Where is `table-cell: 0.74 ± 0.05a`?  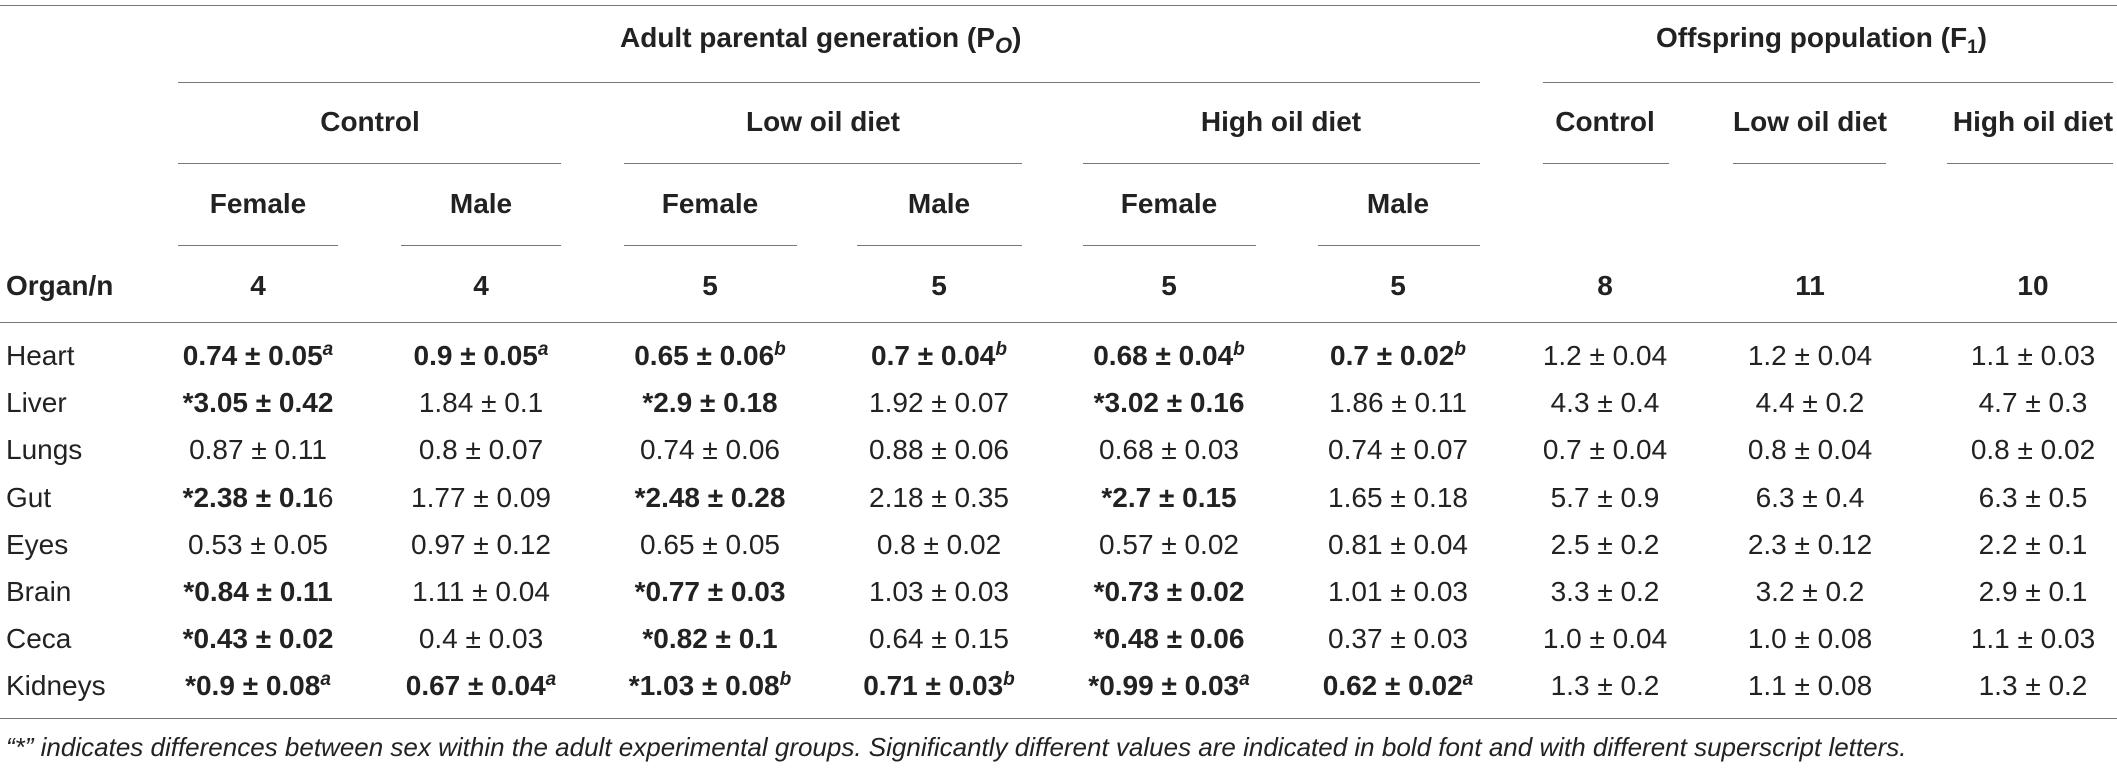 table-cell: 0.74 ± 0.05a is located at coordinates (258, 355).